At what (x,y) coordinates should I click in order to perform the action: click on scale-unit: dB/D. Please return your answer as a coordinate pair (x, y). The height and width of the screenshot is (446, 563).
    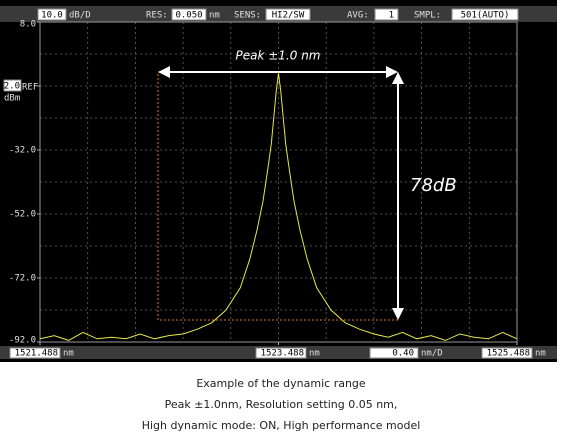
    Looking at the image, I should click on (80, 16).